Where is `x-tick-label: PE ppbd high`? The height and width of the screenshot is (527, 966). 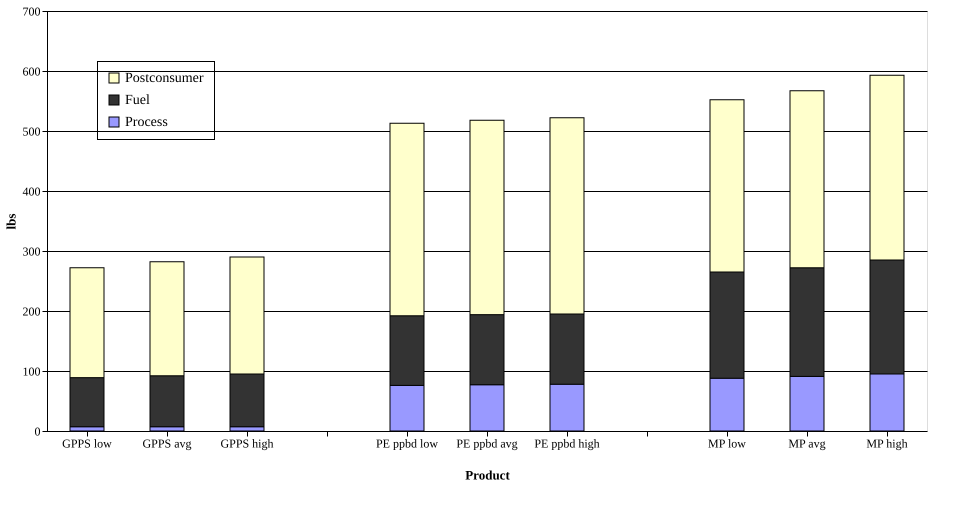 x-tick-label: PE ppbd high is located at coordinates (567, 443).